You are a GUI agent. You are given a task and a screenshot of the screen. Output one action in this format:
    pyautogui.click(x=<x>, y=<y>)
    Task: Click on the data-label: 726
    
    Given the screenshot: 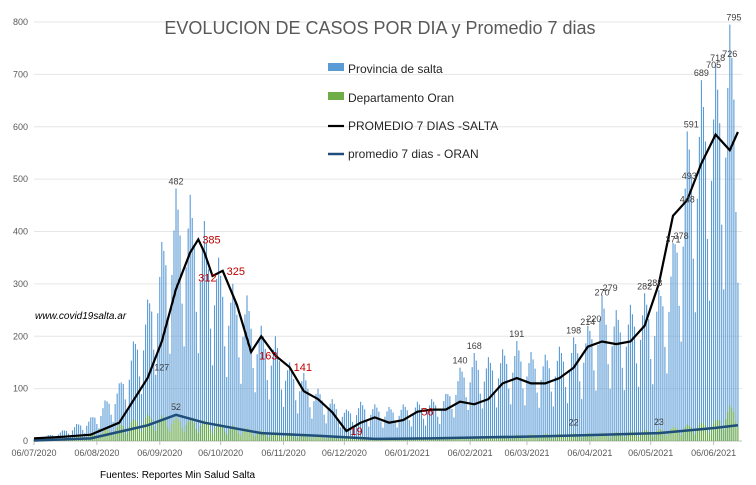 What is the action you would take?
    pyautogui.click(x=729, y=54)
    